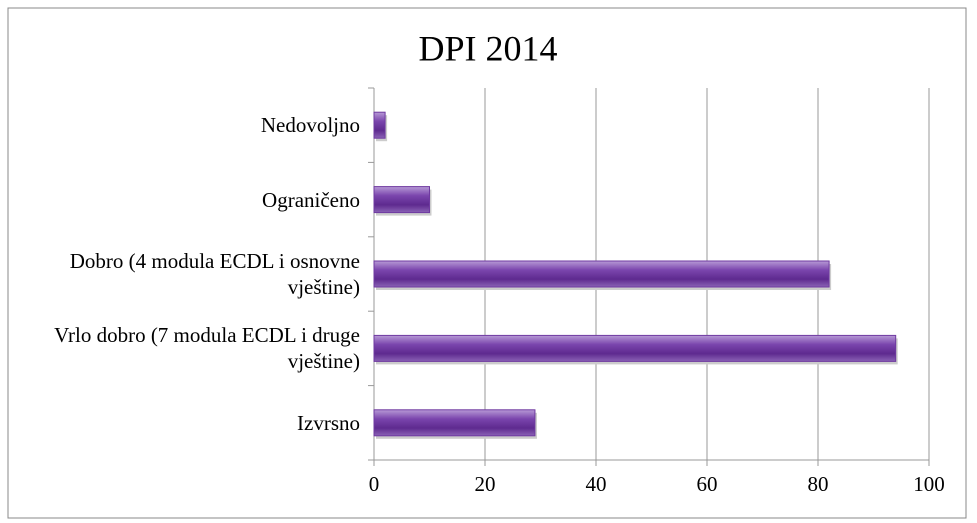 This screenshot has height=523, width=977. What do you see at coordinates (818, 484) in the screenshot?
I see `x-tick-label: 80` at bounding box center [818, 484].